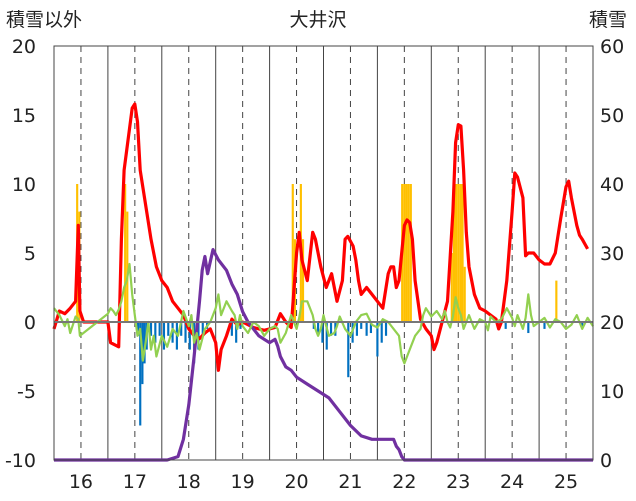  What do you see at coordinates (612, 323) in the screenshot?
I see `right-tick-label: 20` at bounding box center [612, 323].